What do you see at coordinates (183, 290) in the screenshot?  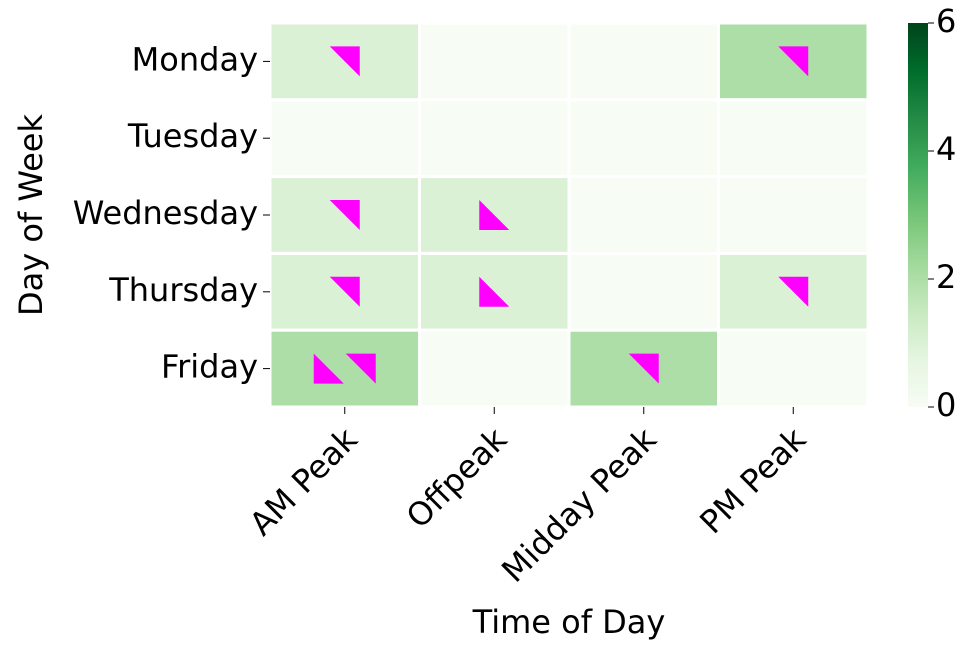 I see `y-tick-label: Thursday` at bounding box center [183, 290].